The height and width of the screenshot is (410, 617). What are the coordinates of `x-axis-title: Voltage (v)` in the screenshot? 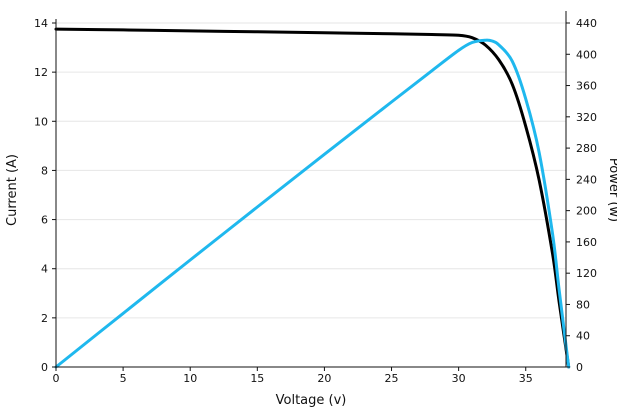 It's located at (311, 400).